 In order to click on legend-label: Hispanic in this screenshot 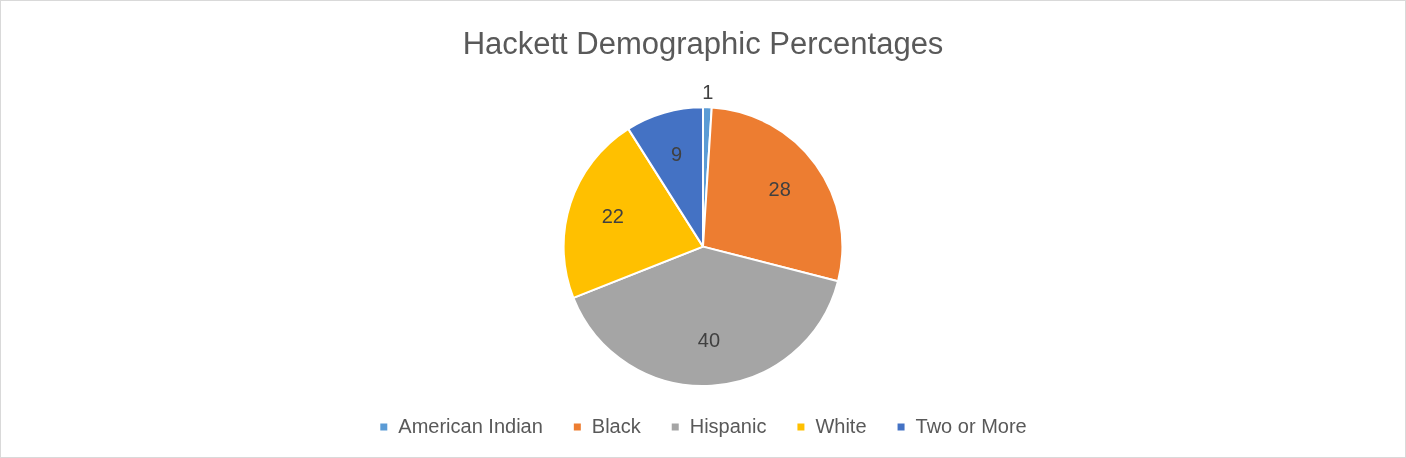, I will do `click(728, 425)`.